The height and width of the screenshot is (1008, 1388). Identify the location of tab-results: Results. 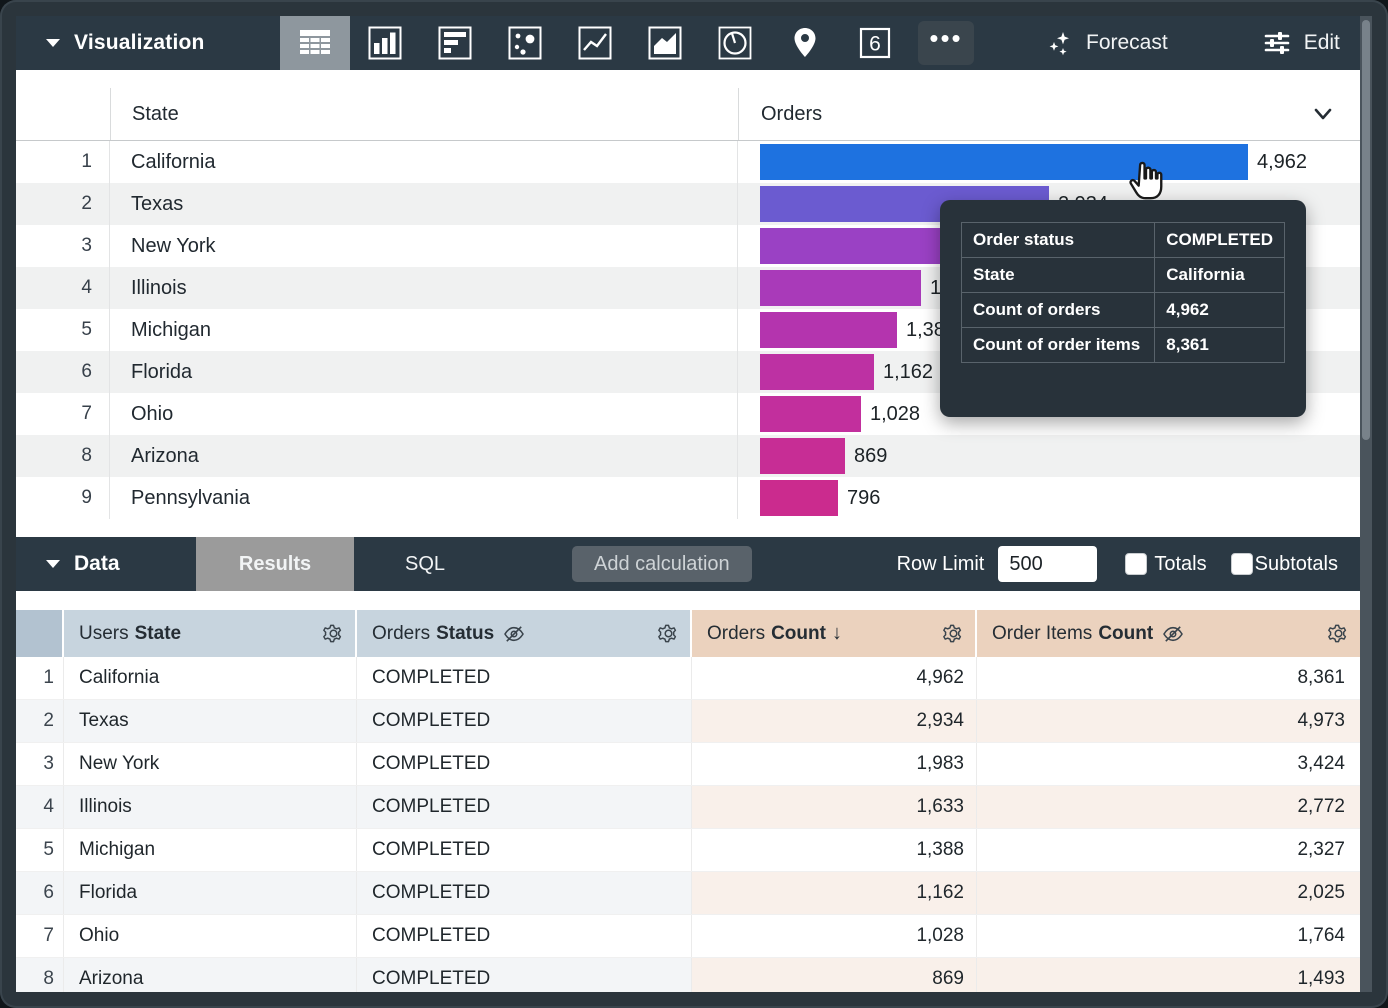
(275, 564).